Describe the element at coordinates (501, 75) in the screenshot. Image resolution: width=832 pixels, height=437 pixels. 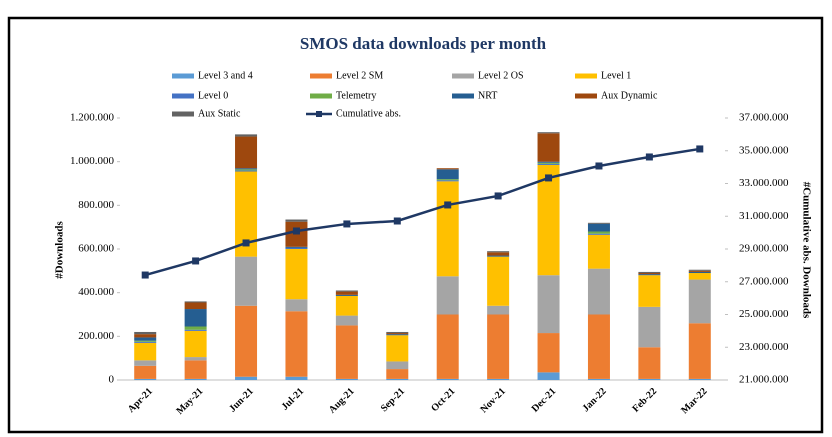
I see `legend-label: Level 2 OS` at that location.